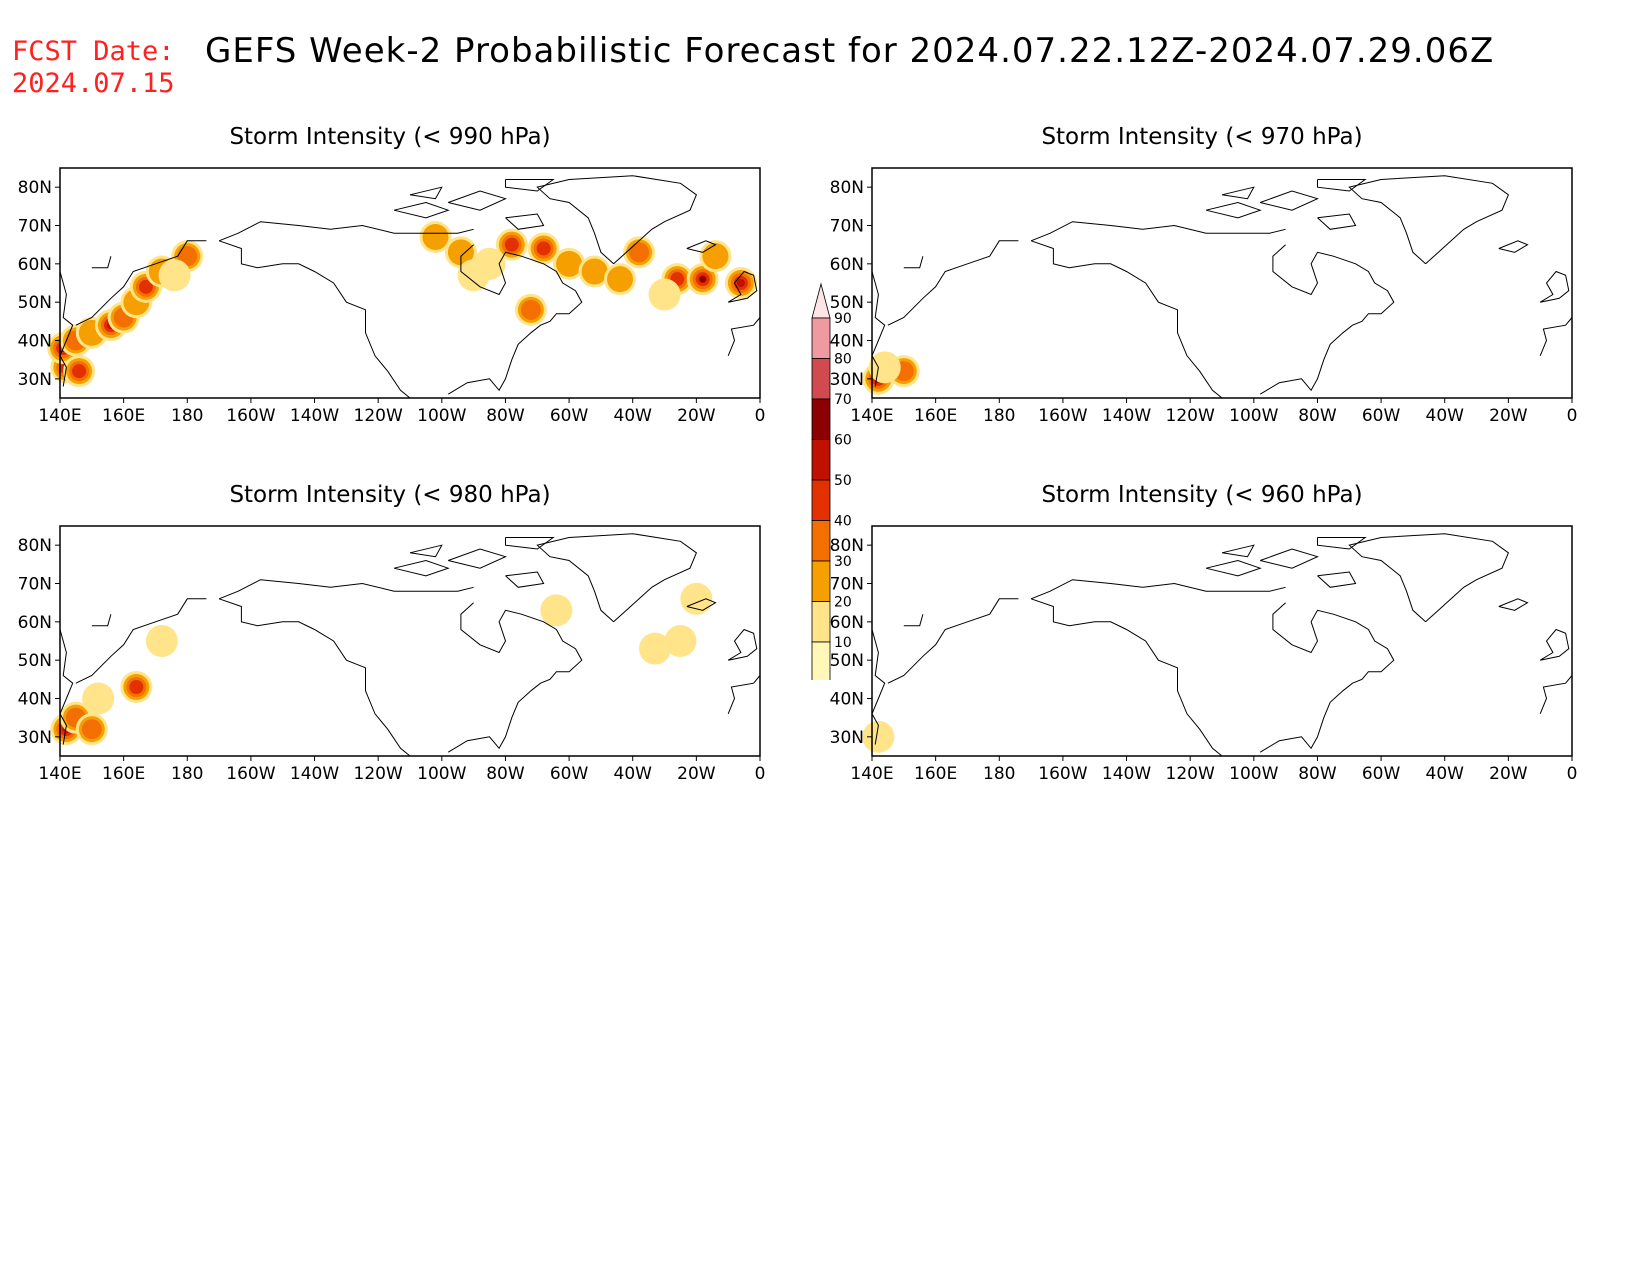  Describe the element at coordinates (1202, 495) in the screenshot. I see `panel-title: Storm Intensity (< 960 hPa)` at that location.